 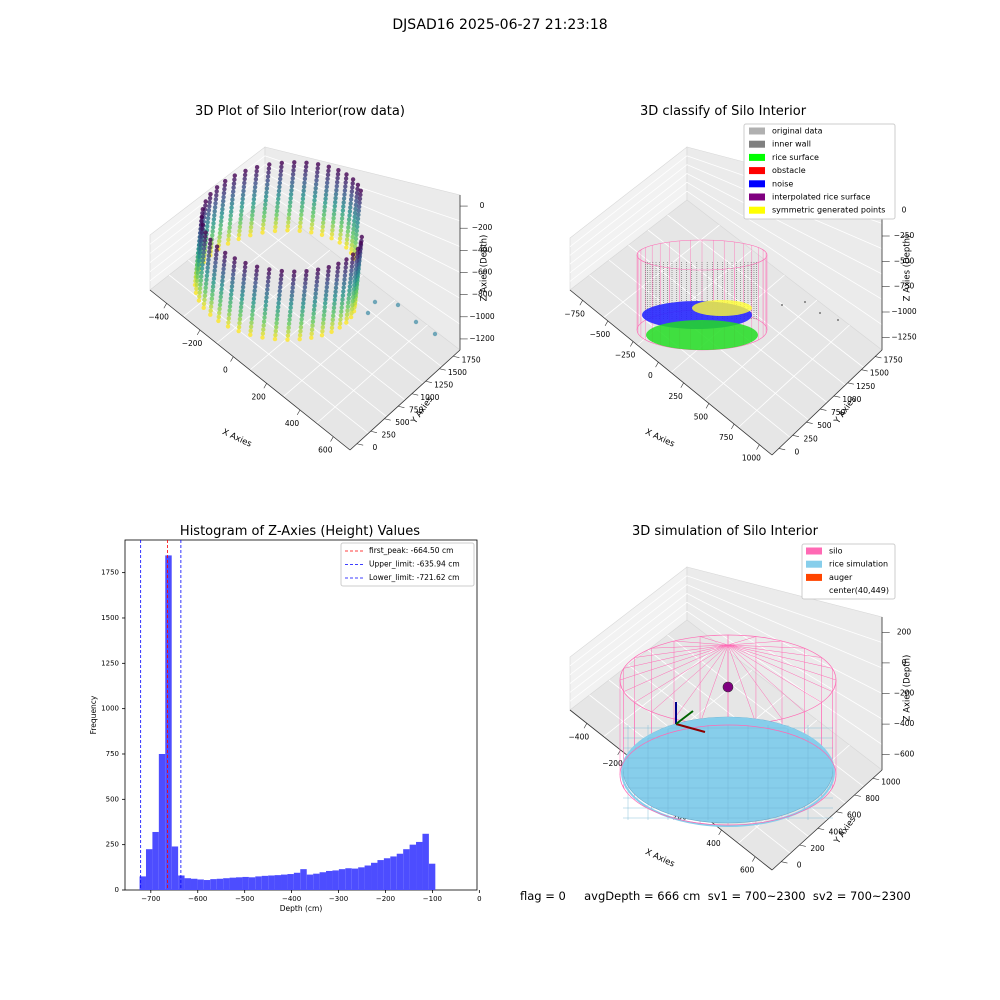 What do you see at coordinates (904, 693) in the screenshot?
I see `z-tick-label: −200` at bounding box center [904, 693].